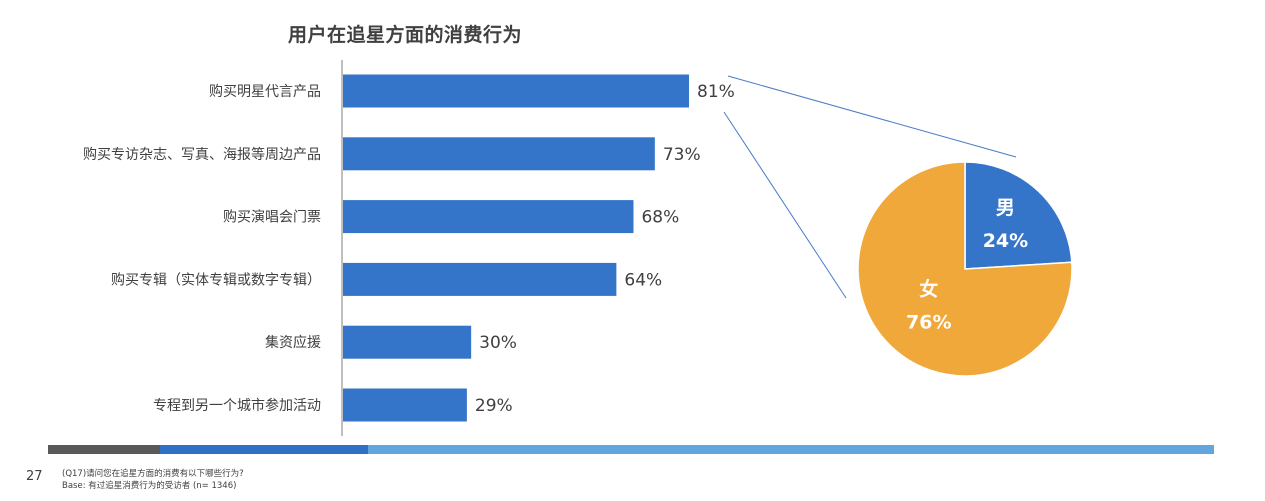 The height and width of the screenshot is (501, 1265). I want to click on pie-slice-value: 76%, so click(928, 322).